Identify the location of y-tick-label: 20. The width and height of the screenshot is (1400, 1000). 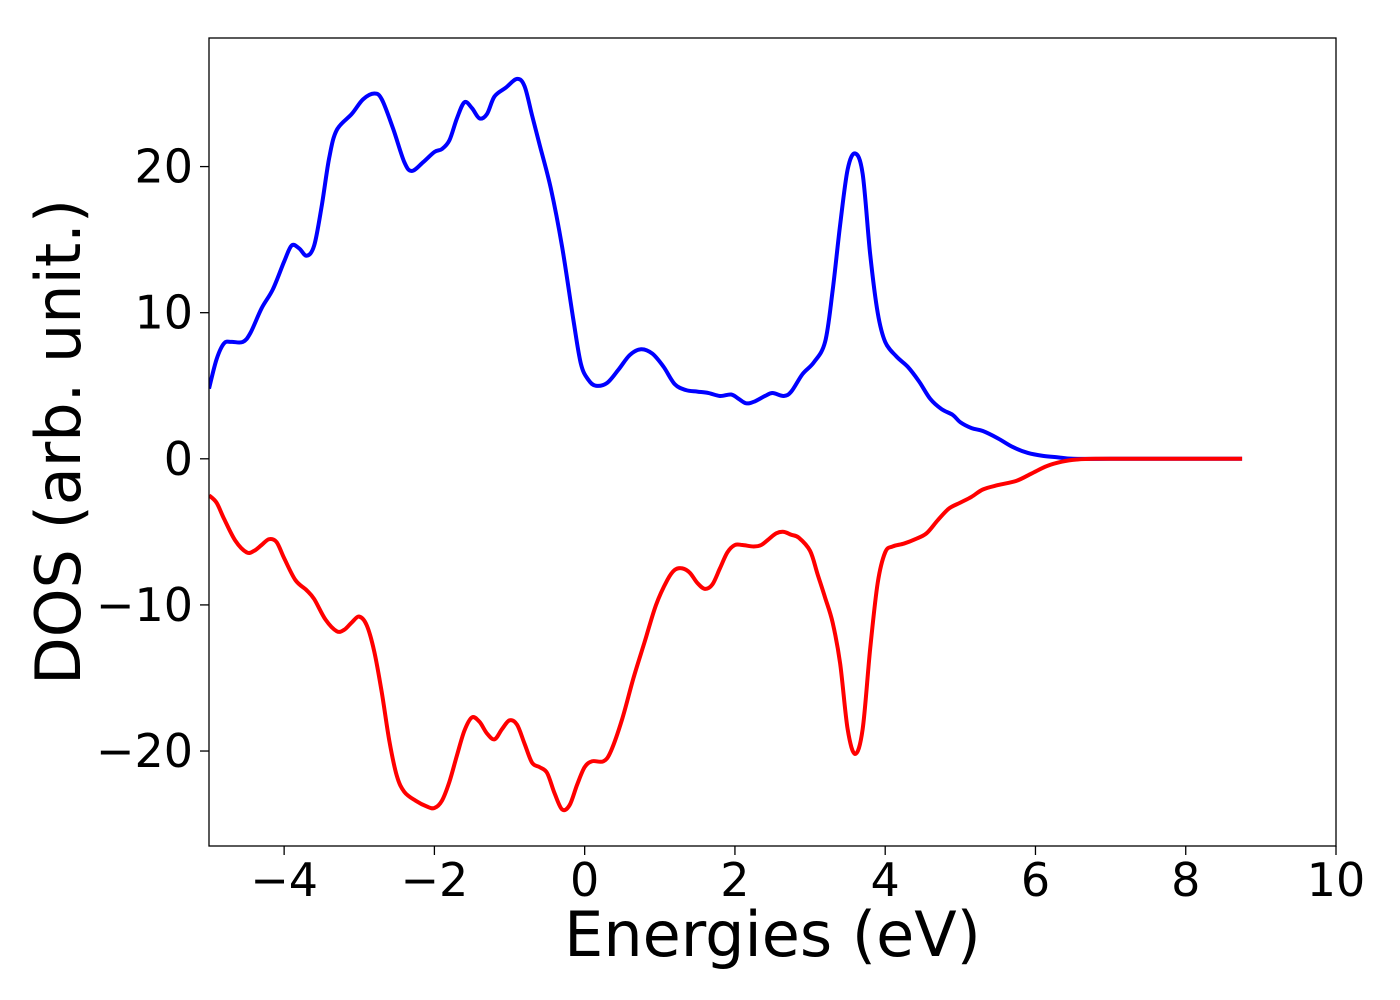
(163, 167).